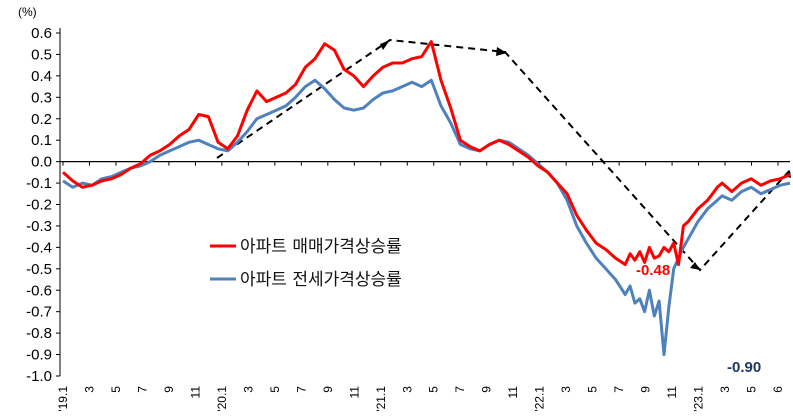 The image size is (793, 420). What do you see at coordinates (41, 54) in the screenshot?
I see `y-tick-label: 0.5` at bounding box center [41, 54].